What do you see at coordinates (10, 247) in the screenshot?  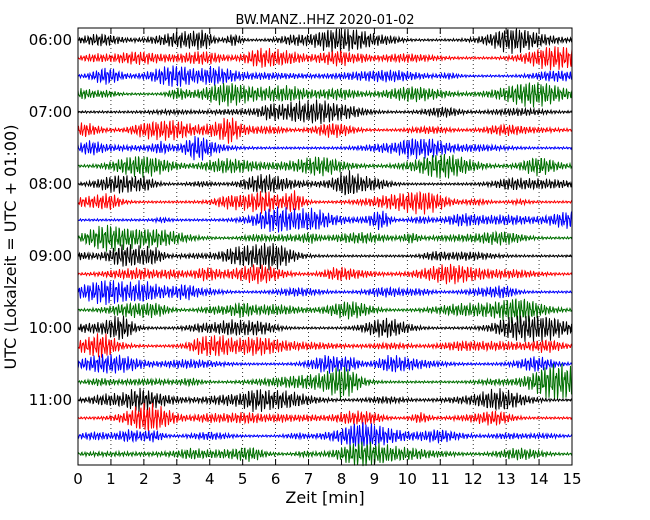 I see `y-axis-label: UTC (Lokalzeit = UTC + 01:00)` at bounding box center [10, 247].